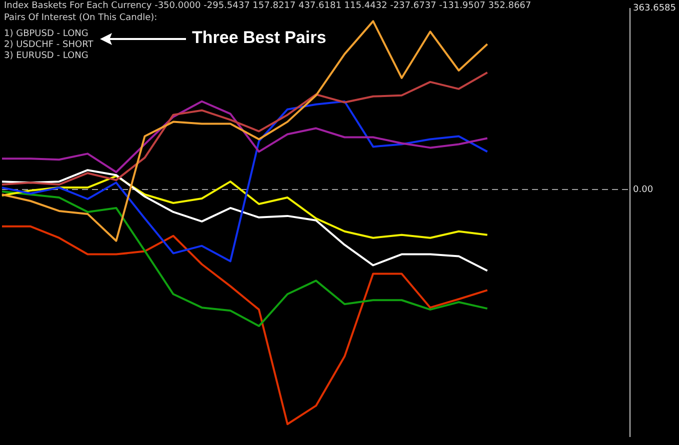  What do you see at coordinates (654, 9) in the screenshot?
I see `y-tick-label: 363.6585` at bounding box center [654, 9].